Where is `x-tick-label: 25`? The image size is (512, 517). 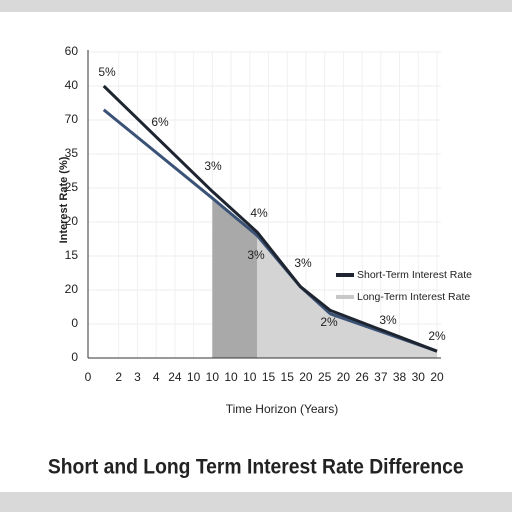 x-tick-label: 25 is located at coordinates (325, 377).